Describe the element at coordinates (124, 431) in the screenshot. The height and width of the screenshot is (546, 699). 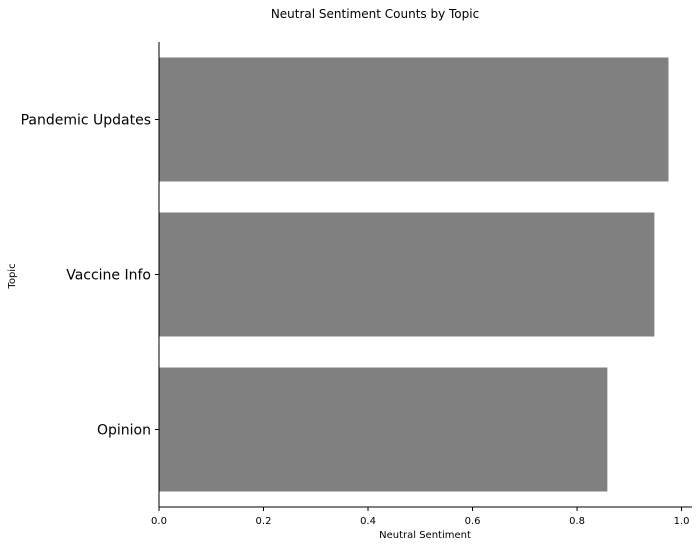
I see `y-tick-label: Opinion` at that location.